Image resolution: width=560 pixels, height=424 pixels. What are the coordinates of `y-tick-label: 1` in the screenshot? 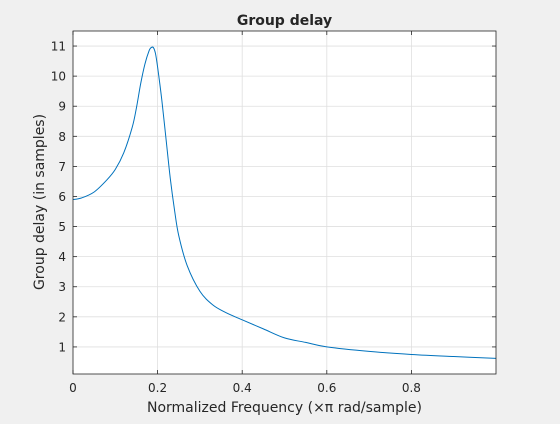 It's located at (62, 347).